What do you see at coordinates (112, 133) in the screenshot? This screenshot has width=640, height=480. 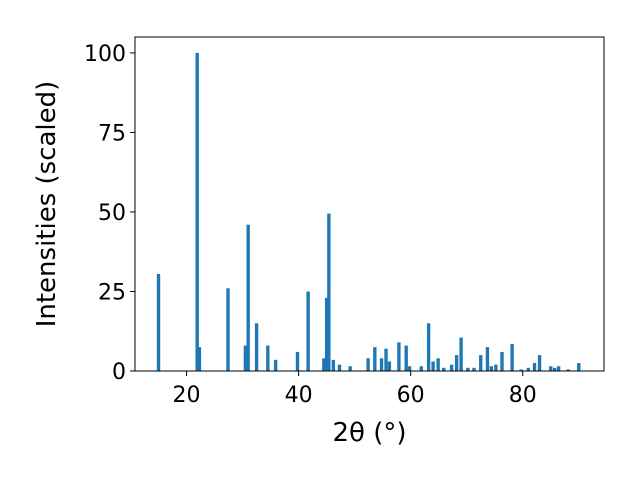 I see `y-tick-label: 75` at bounding box center [112, 133].